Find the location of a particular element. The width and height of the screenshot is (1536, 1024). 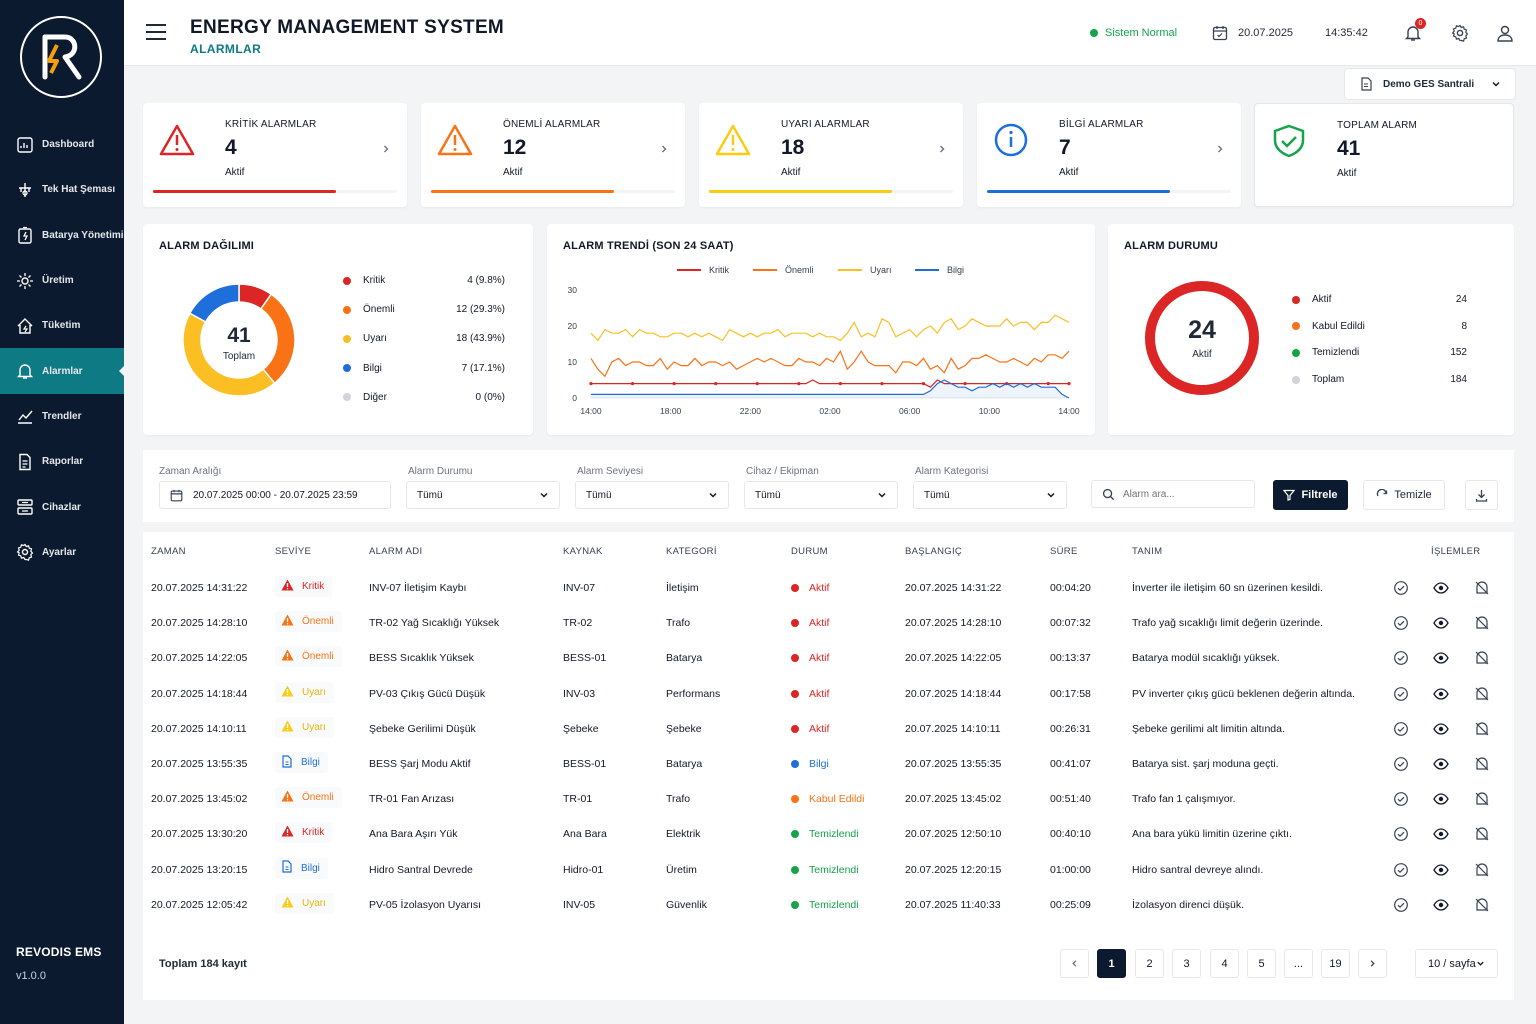

column-header: KATEGORİ is located at coordinates (691, 551).